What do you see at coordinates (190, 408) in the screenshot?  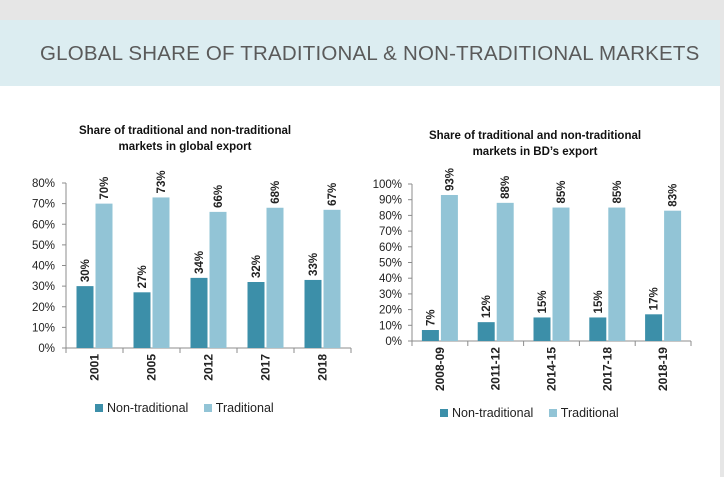 I see `chart-1-legend: Non-traditional Traditional` at bounding box center [190, 408].